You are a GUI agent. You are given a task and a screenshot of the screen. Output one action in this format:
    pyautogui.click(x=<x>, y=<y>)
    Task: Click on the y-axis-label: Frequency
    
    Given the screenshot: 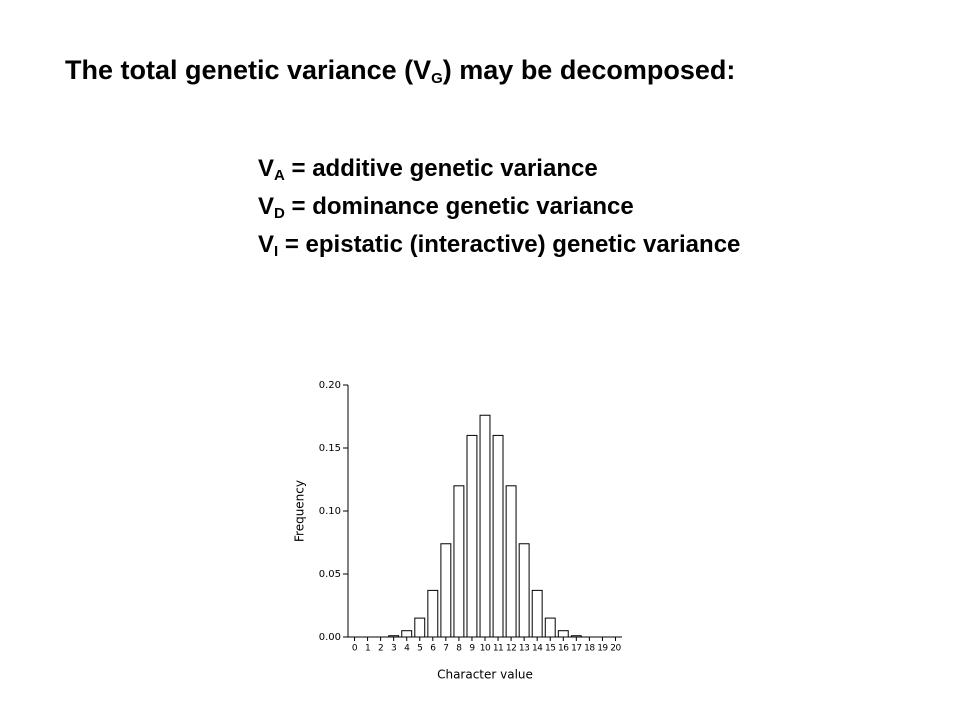 What is the action you would take?
    pyautogui.click(x=300, y=511)
    